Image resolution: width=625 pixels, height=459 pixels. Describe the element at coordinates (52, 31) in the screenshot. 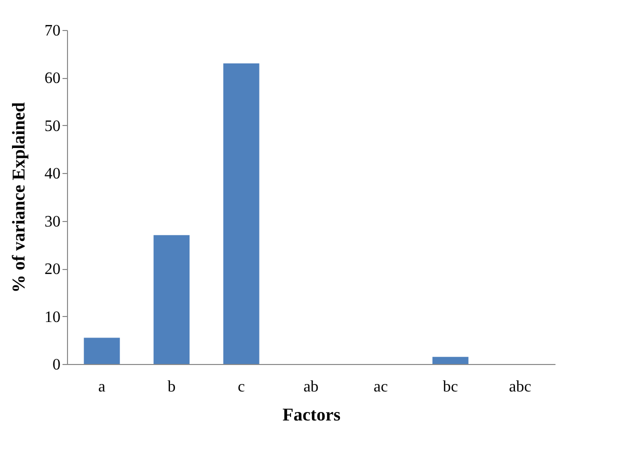

I see `y-tick-label: 70` at that location.